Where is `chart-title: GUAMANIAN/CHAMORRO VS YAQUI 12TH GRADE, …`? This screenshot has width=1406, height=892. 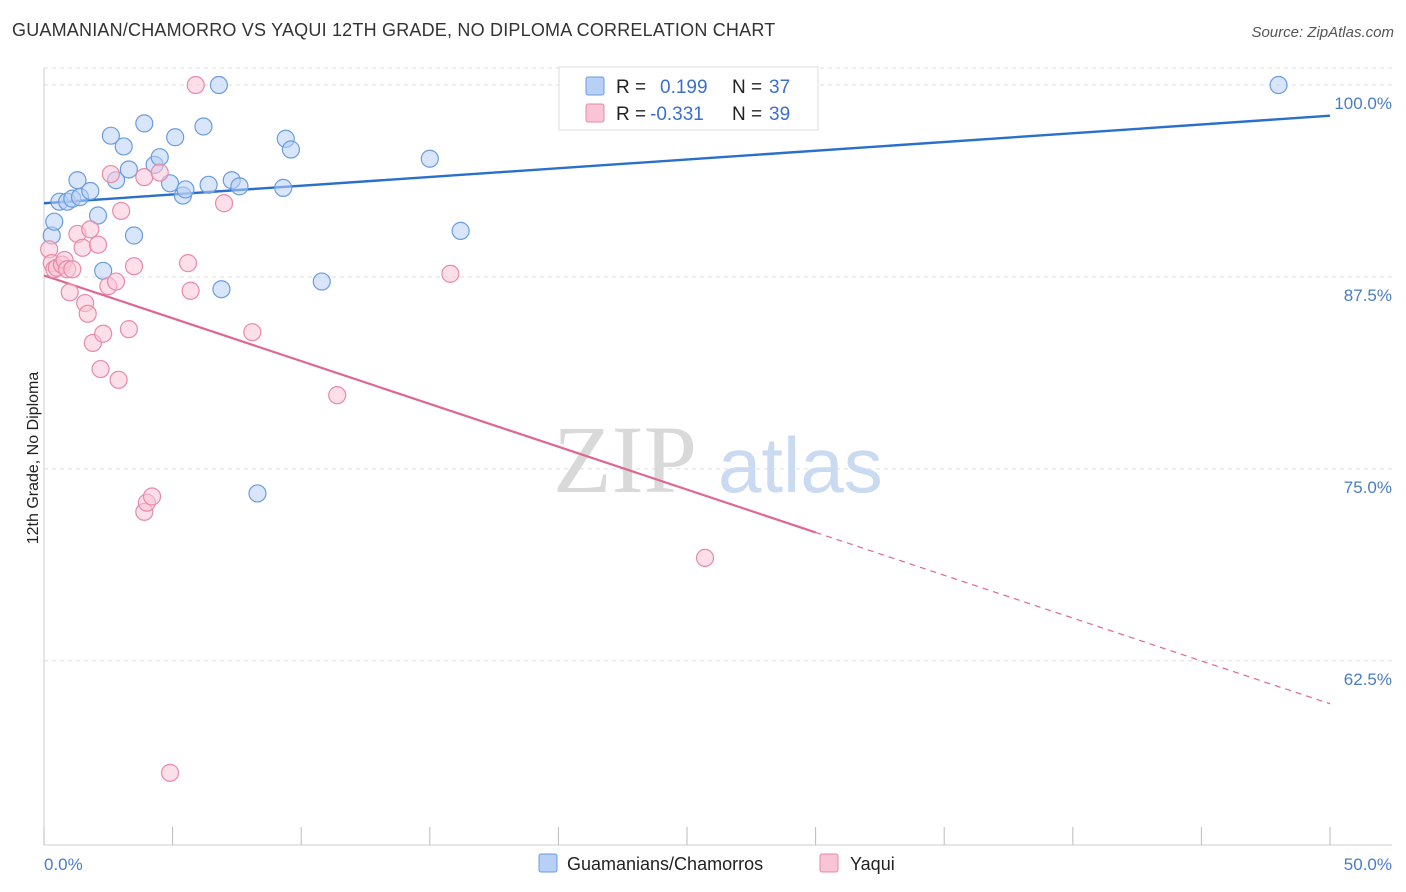 chart-title: GUAMANIAN/CHAMORRO VS YAQUI 12TH GRADE, … is located at coordinates (394, 30).